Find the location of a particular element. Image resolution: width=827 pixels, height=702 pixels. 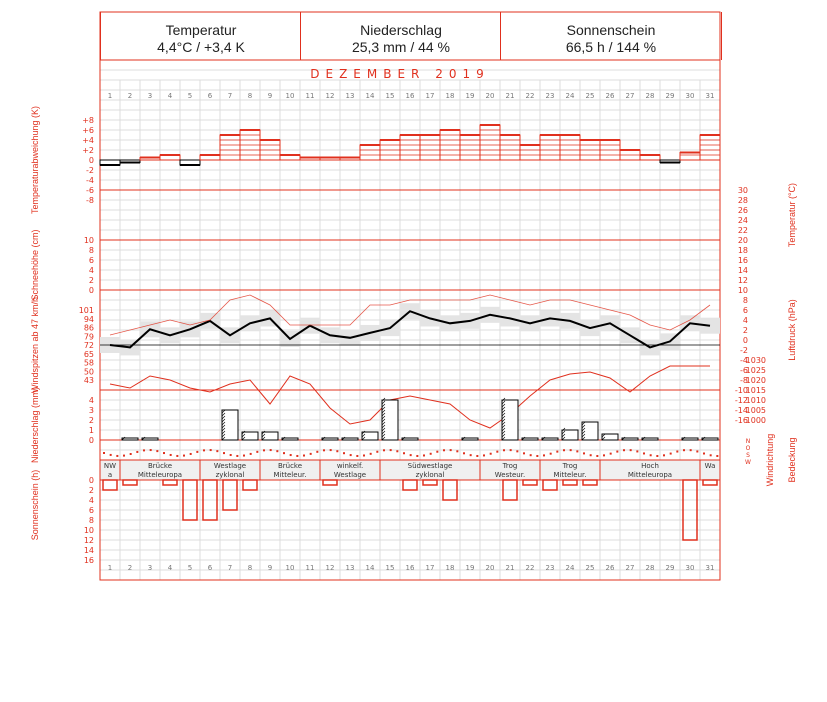

wind-direction-series is located at coordinates (411, 453).